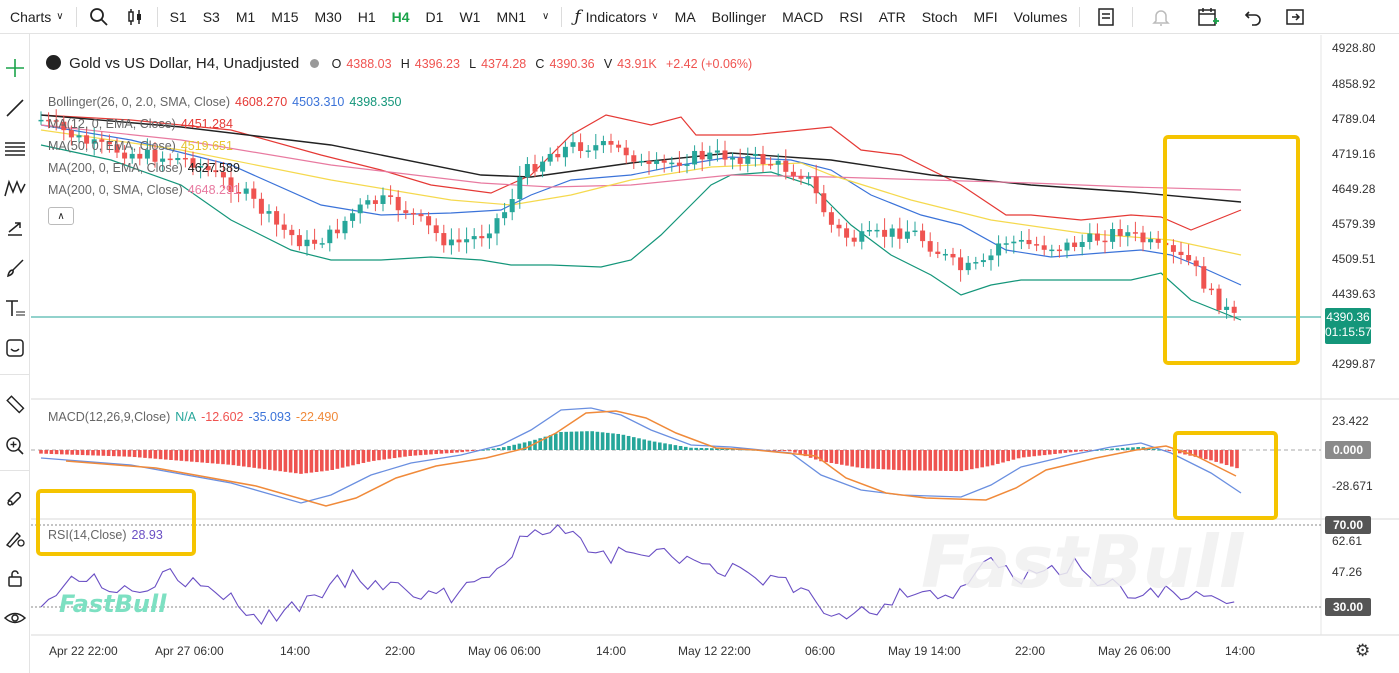  Describe the element at coordinates (135, 17) in the screenshot. I see `chart-type-candles-icon` at that location.